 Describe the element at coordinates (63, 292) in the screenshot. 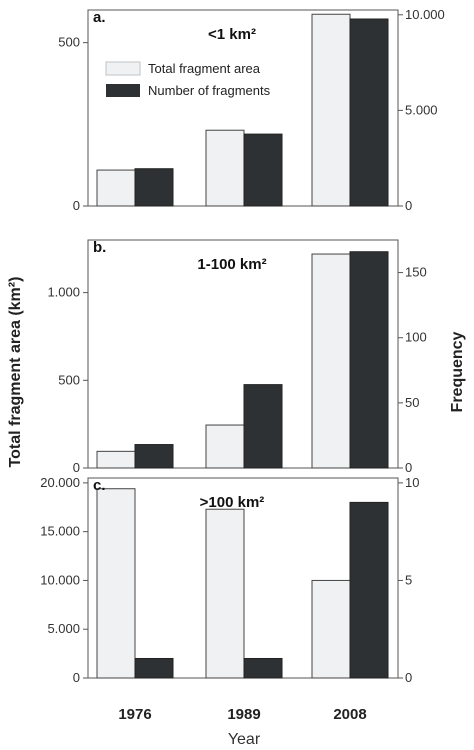

I see `y-tick-label-left: 1.000` at that location.